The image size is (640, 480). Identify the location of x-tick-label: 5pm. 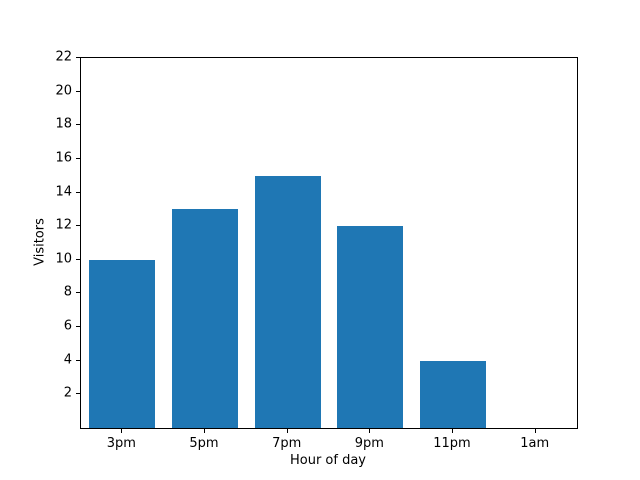
(204, 443).